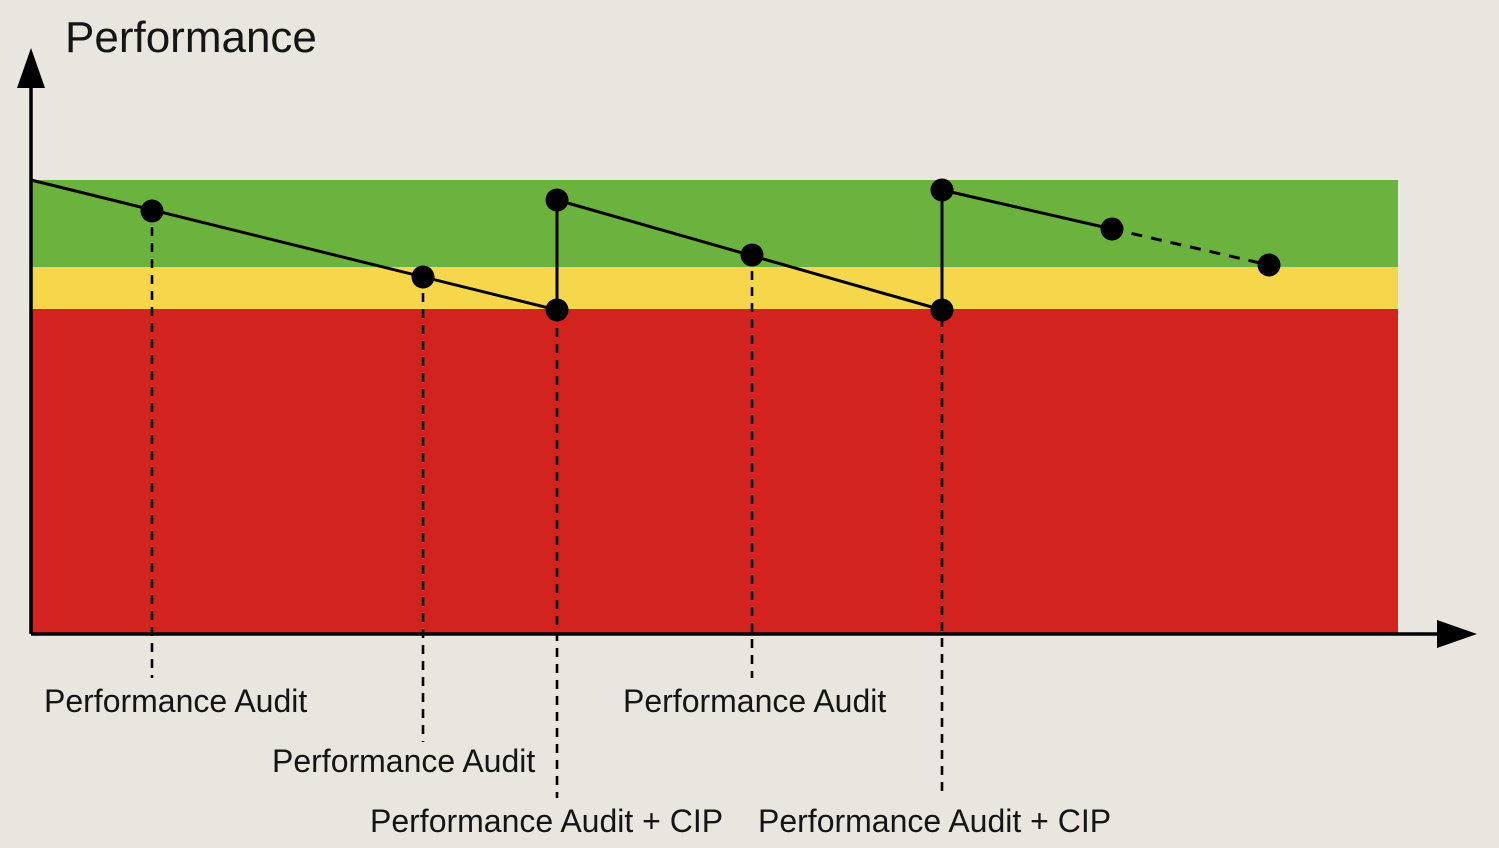 This screenshot has height=848, width=1499. Describe the element at coordinates (546, 821) in the screenshot. I see `event-label-3: Performance Audit + CIP` at that location.